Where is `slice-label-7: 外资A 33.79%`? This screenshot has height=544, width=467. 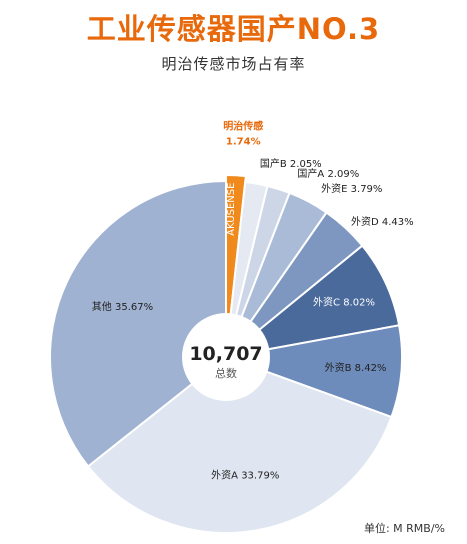
slice-label-7: 外资A 33.79% is located at coordinates (245, 475).